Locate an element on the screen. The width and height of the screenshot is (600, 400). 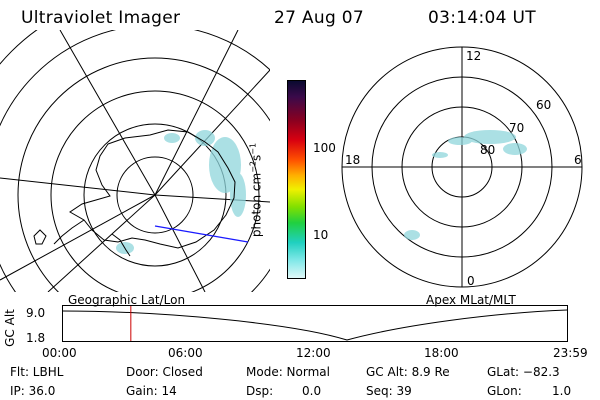
mlt-label-6: 6 is located at coordinates (578, 160).